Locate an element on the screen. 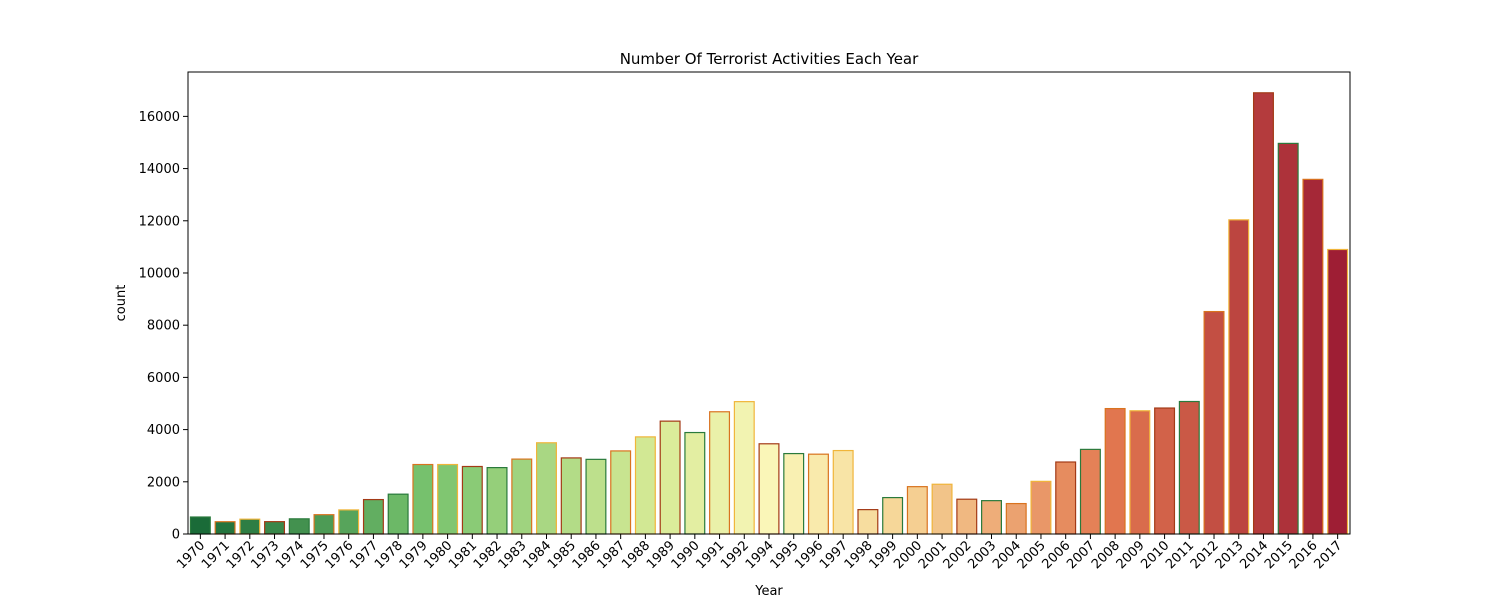  bar-1984 is located at coordinates (546, 488).